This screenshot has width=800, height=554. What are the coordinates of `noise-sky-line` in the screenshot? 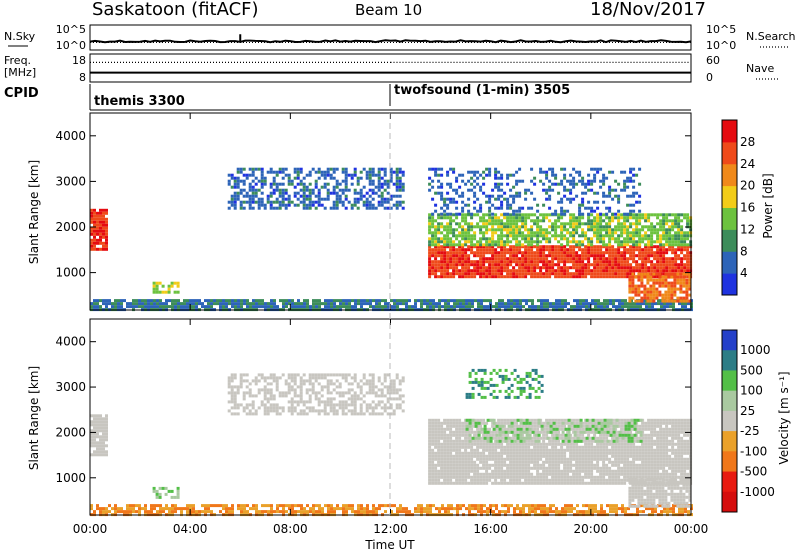 It's located at (390, 41).